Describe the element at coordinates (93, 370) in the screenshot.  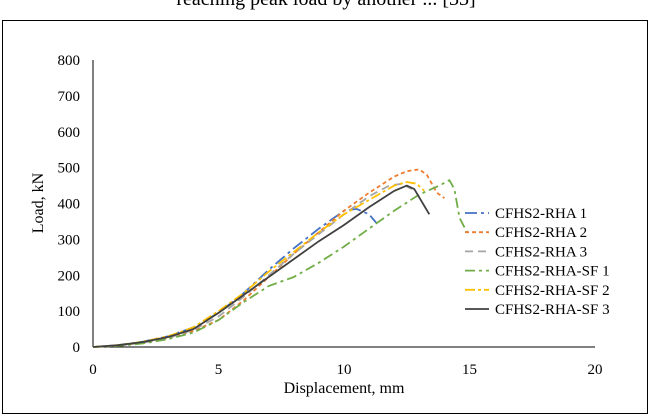
I see `x-tick-label: 0` at that location.